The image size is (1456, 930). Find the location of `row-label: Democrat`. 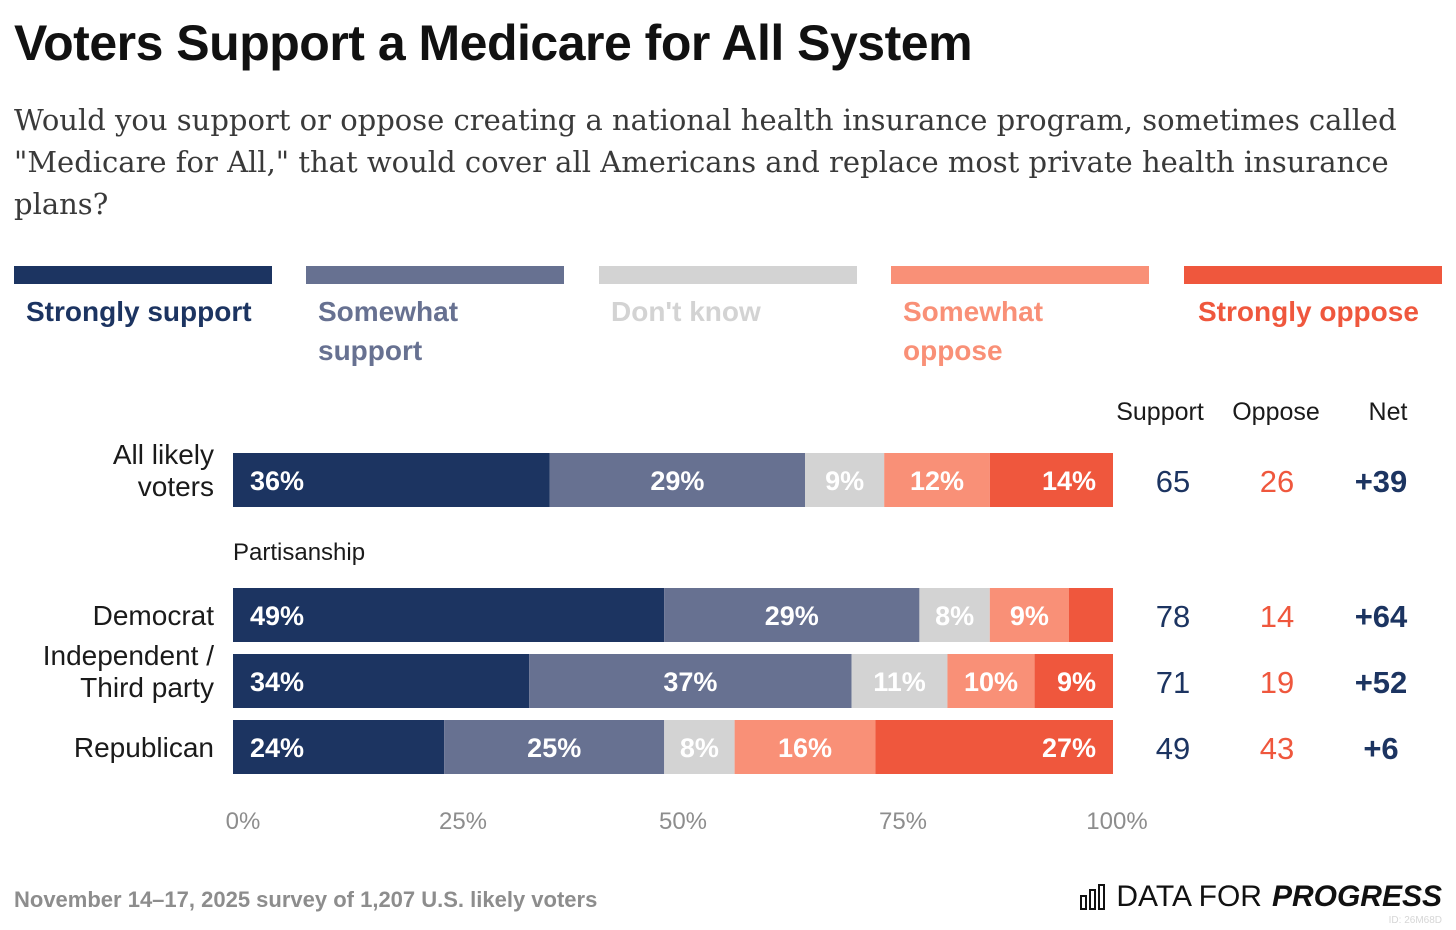

row-label: Democrat is located at coordinates (154, 615).